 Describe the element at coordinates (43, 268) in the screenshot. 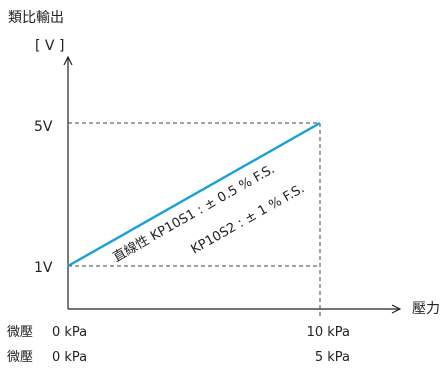

I see `y-tick-label: 1V` at that location.